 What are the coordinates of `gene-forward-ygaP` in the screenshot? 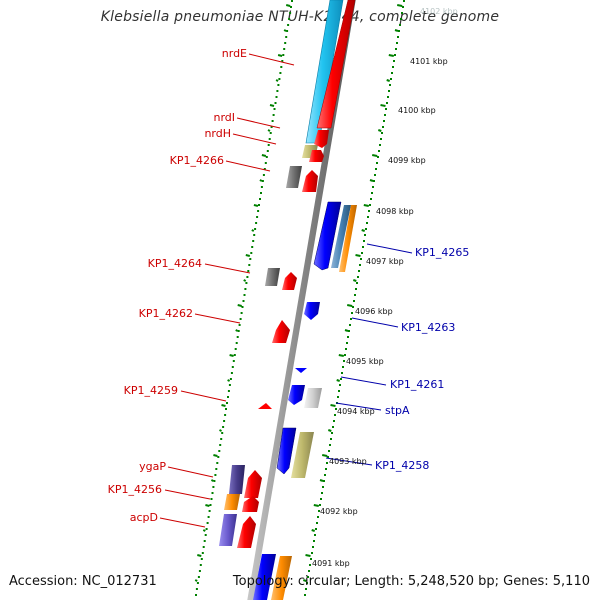 It's located at (253, 484).